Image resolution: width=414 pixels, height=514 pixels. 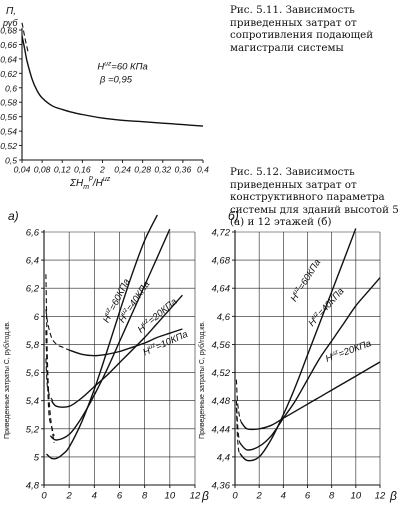 What do you see at coordinates (221, 429) in the screenshot?
I see `y-tick-label: 4,44` at bounding box center [221, 429].